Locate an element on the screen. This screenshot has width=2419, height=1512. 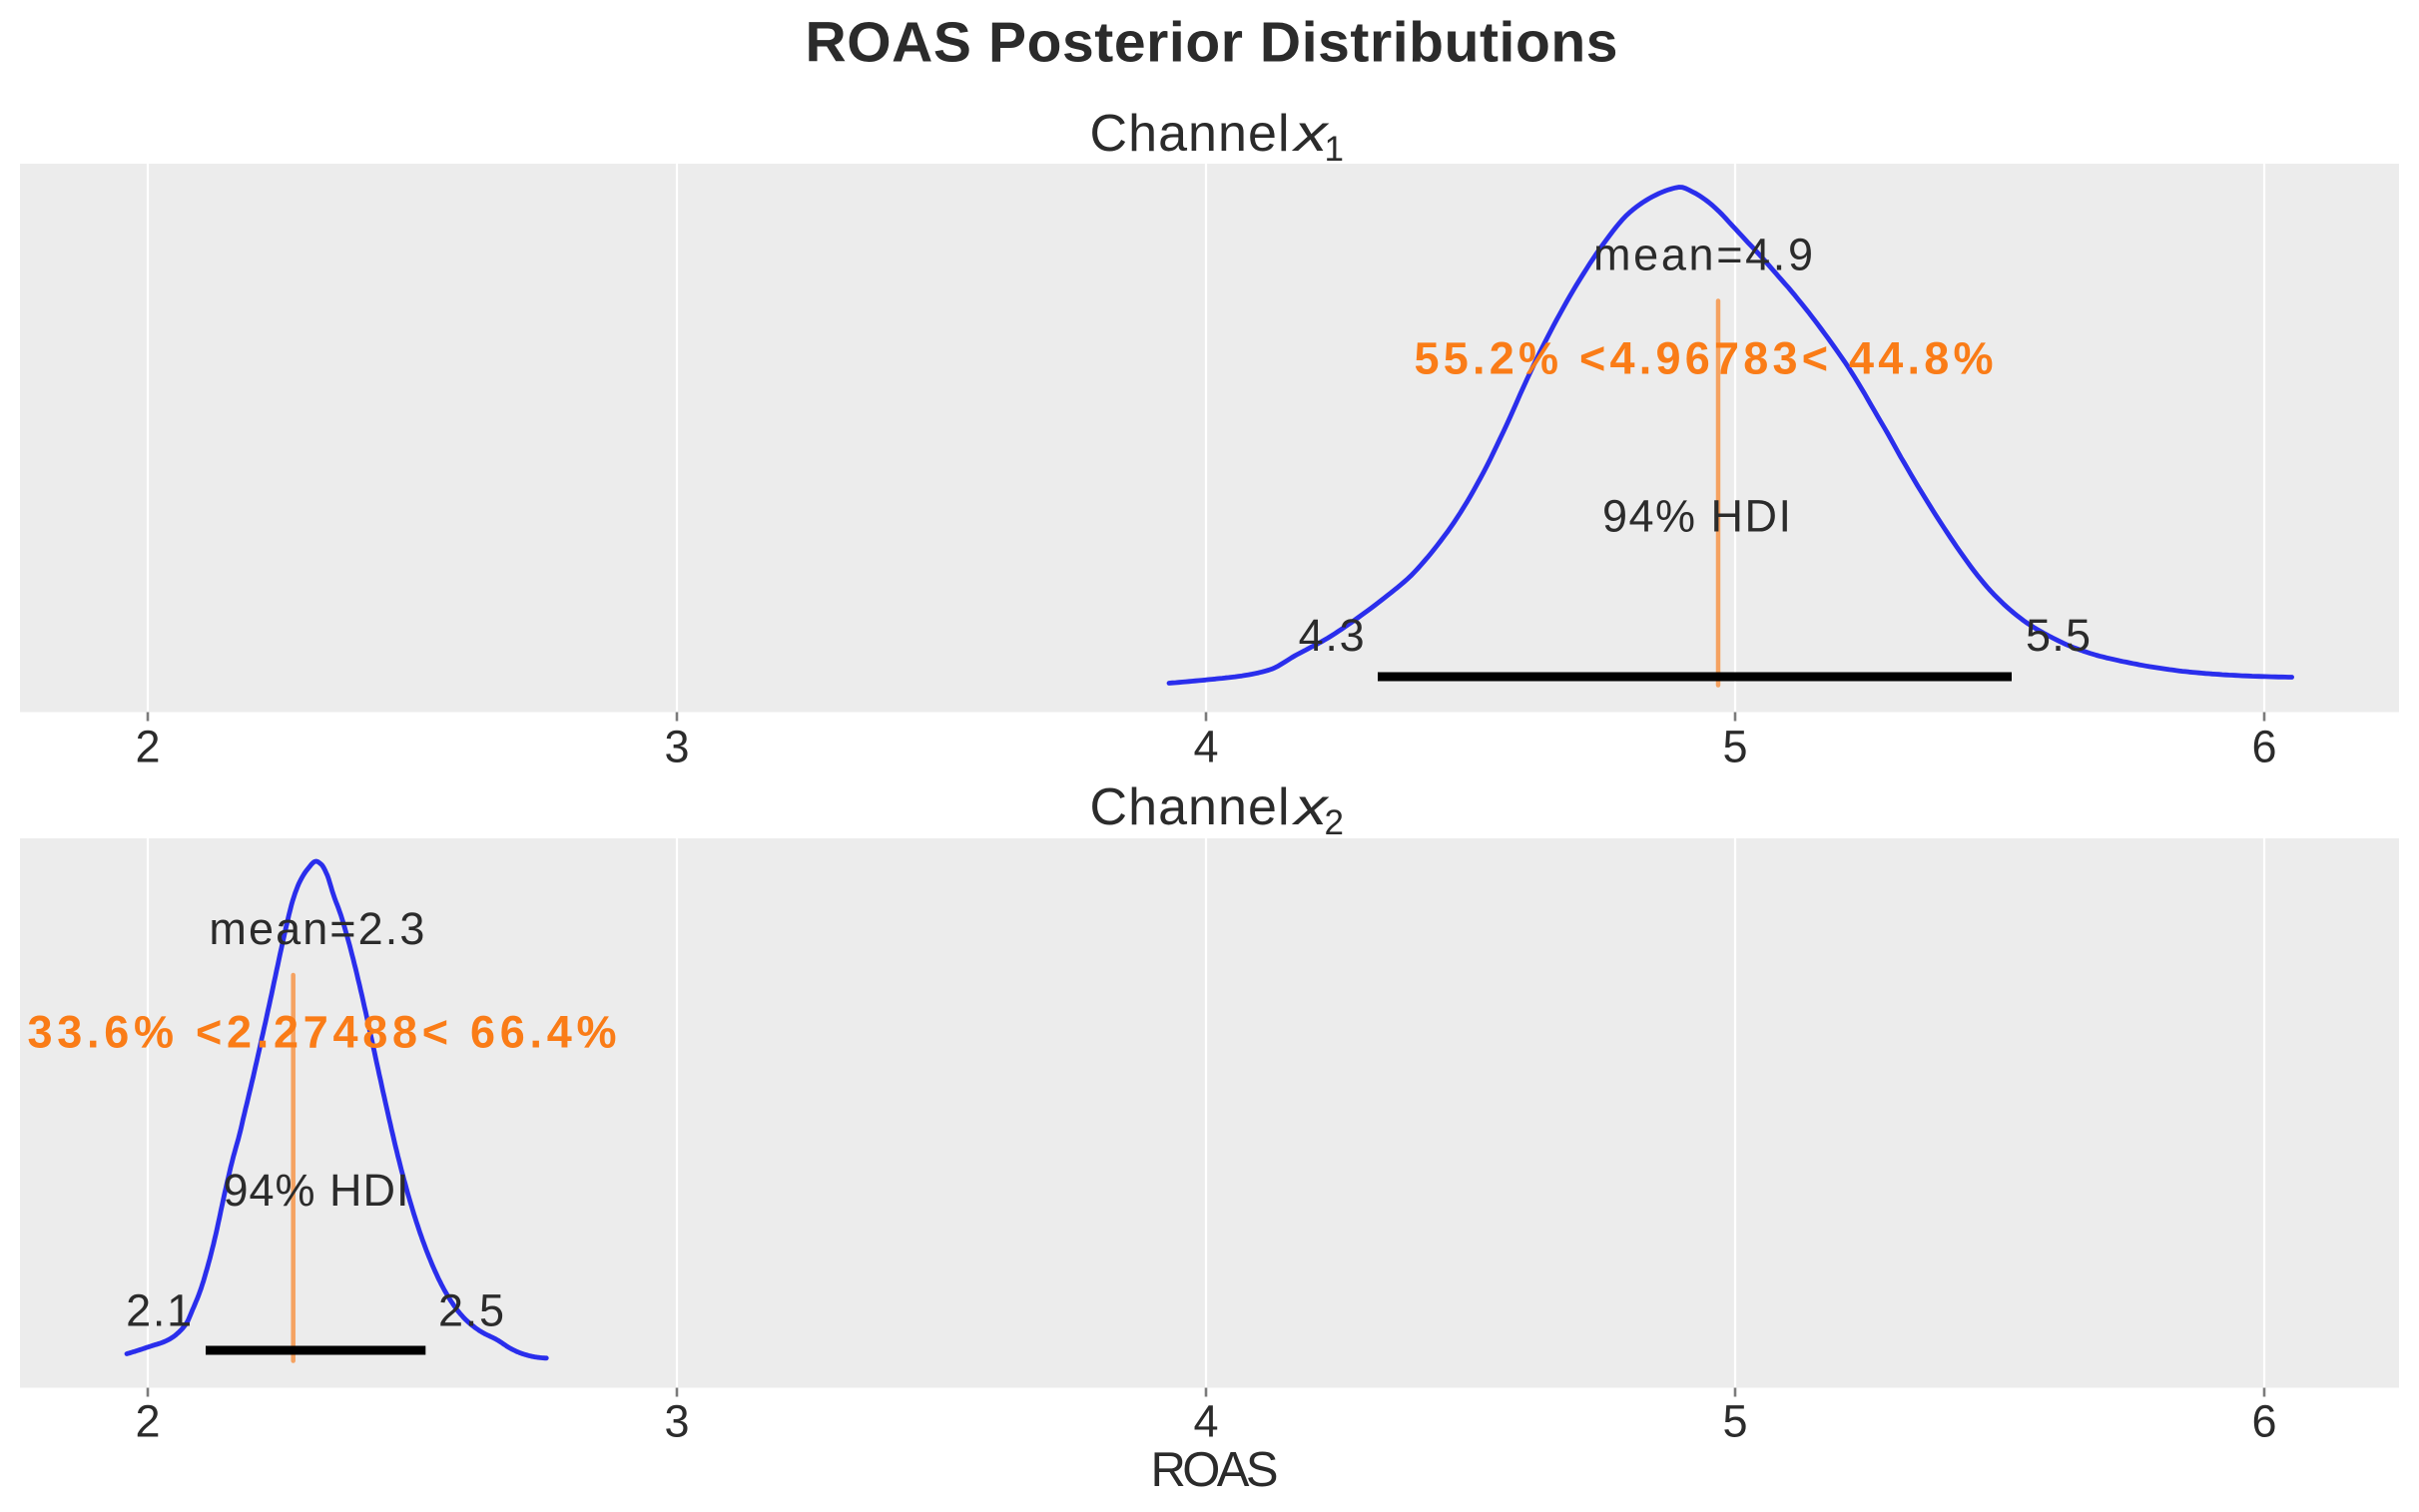
svg-text: 55.2% <4.96783< 44.8% is located at coordinates (1704, 358).